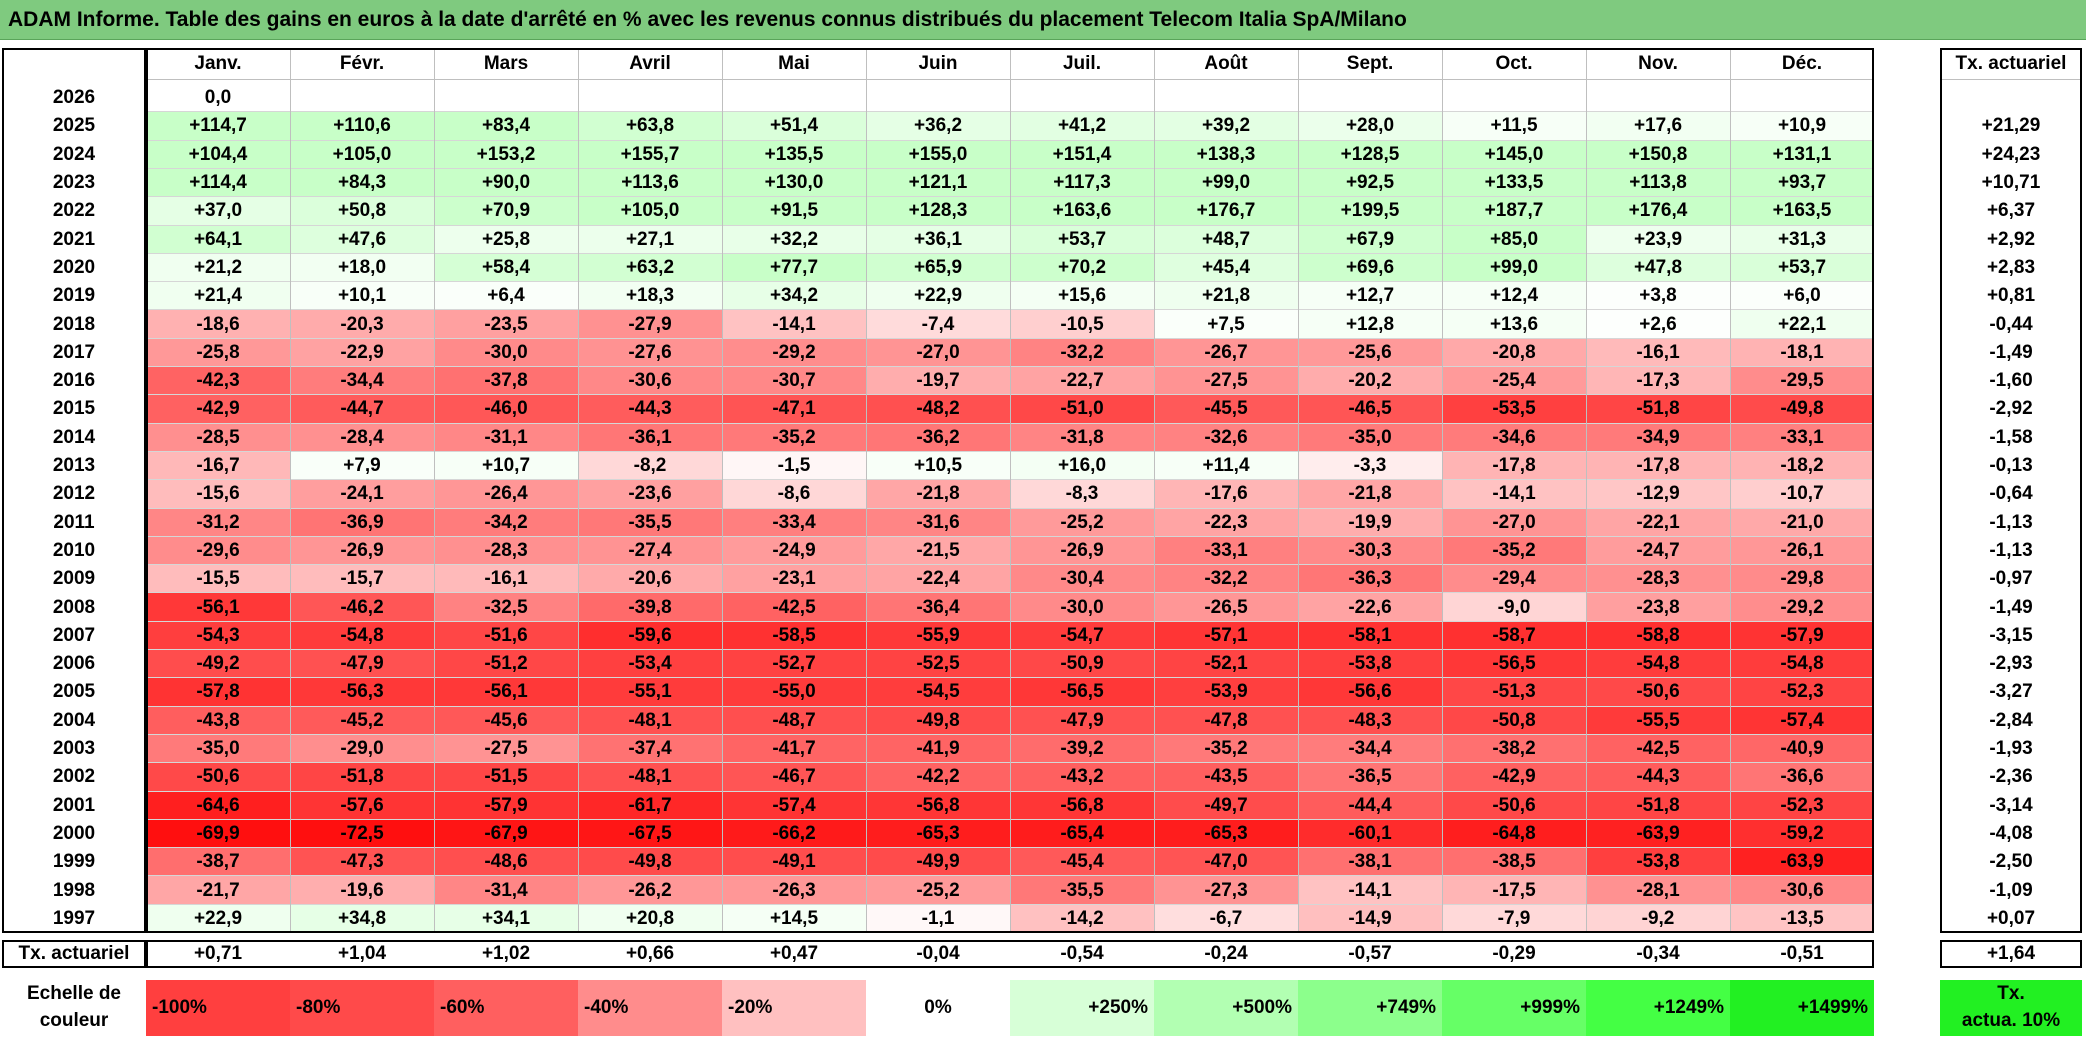 Image resolution: width=2086 pixels, height=1037 pixels. I want to click on summary-cell: +0,47, so click(794, 953).